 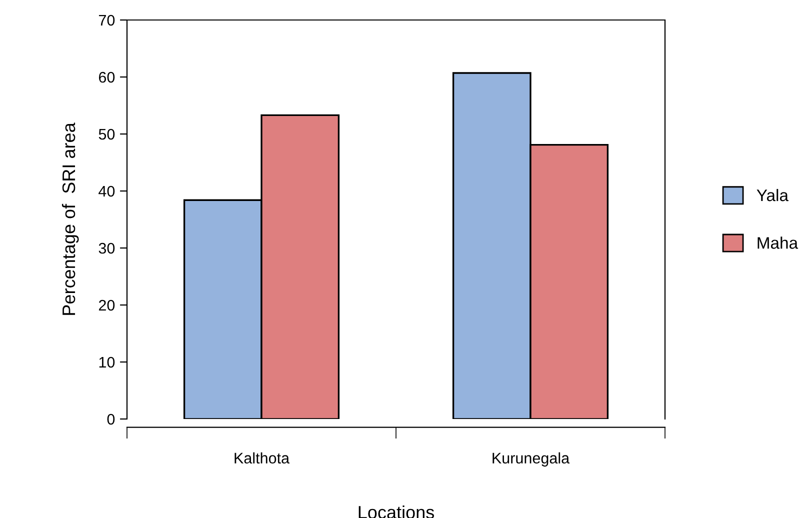 What do you see at coordinates (111, 419) in the screenshot?
I see `y-tick-label: 0` at bounding box center [111, 419].